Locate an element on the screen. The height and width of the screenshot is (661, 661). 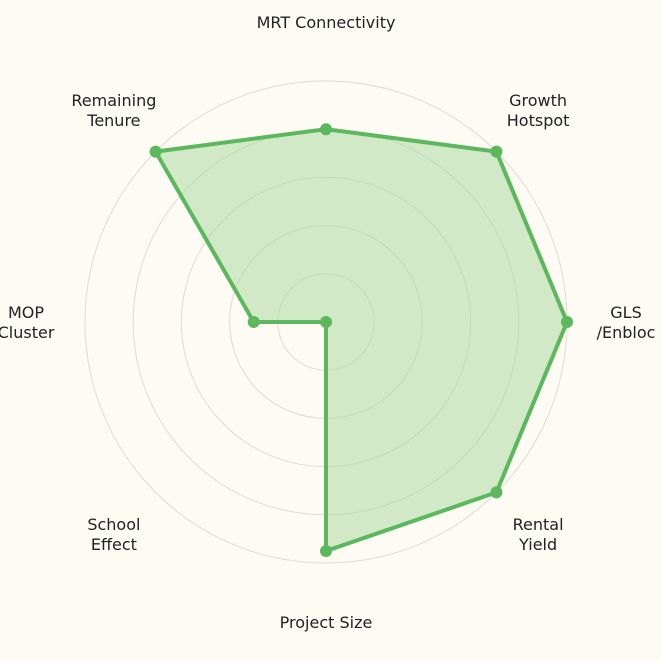
axis-label-line: /Enbloc is located at coordinates (626, 332).